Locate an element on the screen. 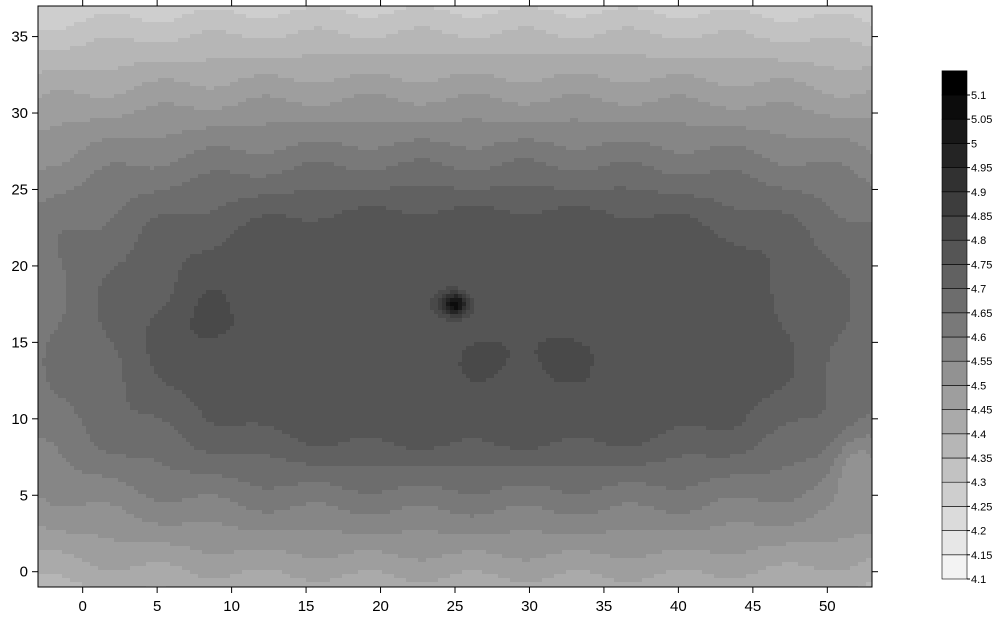 Image resolution: width=1001 pixels, height=624 pixels. legend-label: 4.3 is located at coordinates (978, 483).